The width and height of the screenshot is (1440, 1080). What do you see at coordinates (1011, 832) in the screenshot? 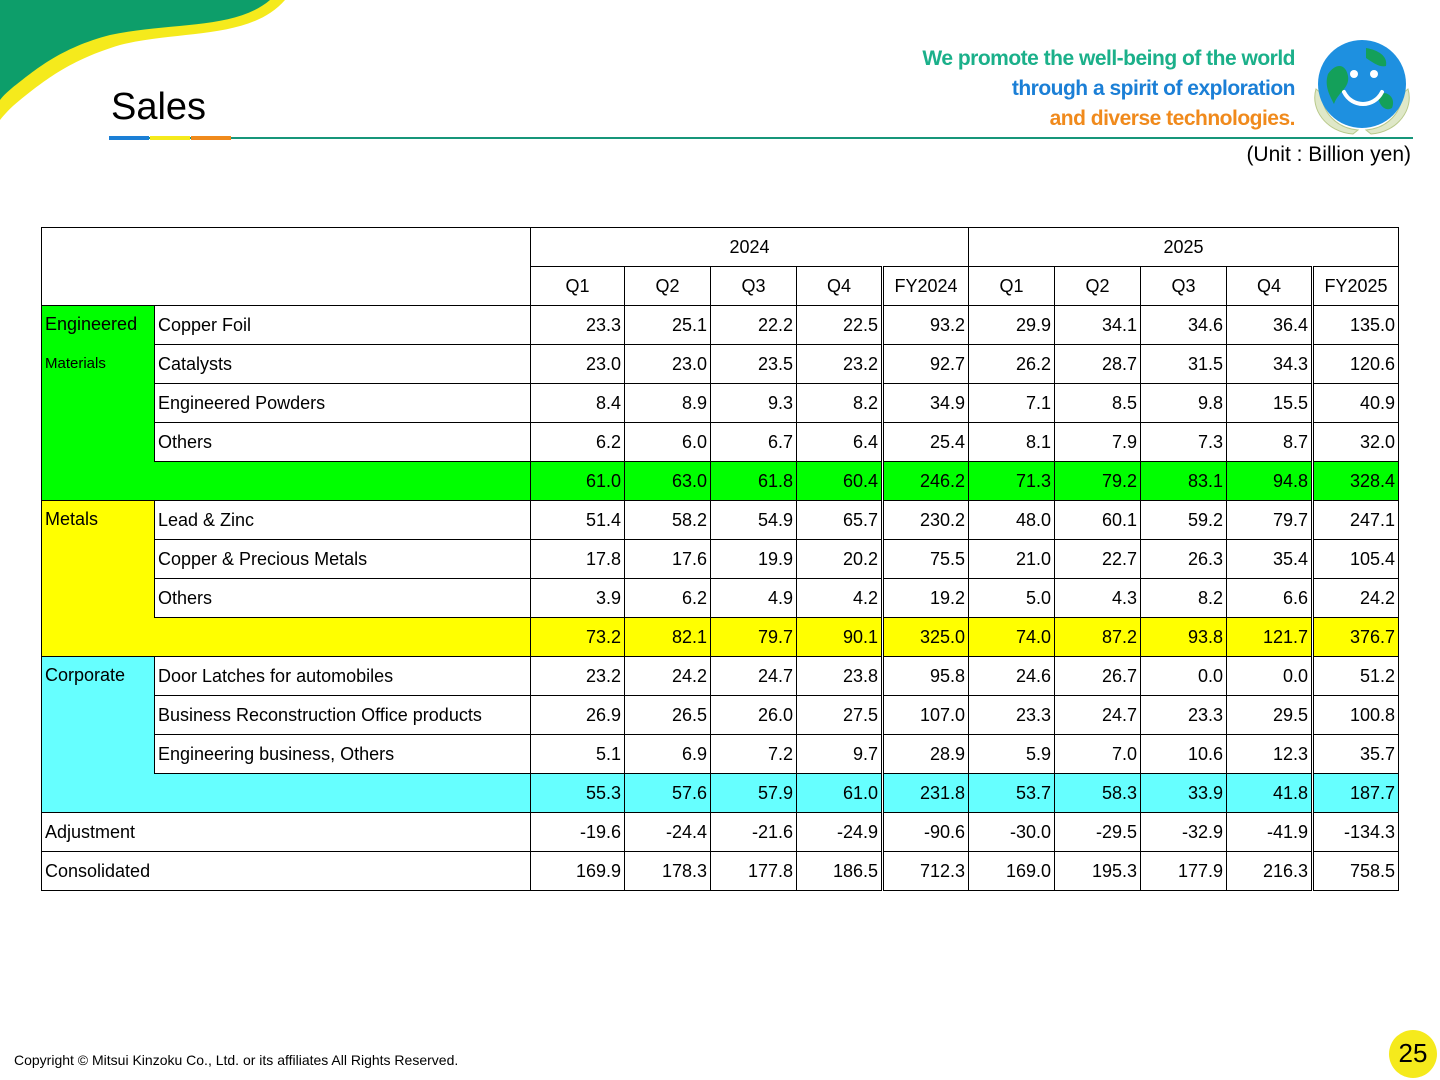
I see `value-cell: -30.0` at bounding box center [1011, 832].